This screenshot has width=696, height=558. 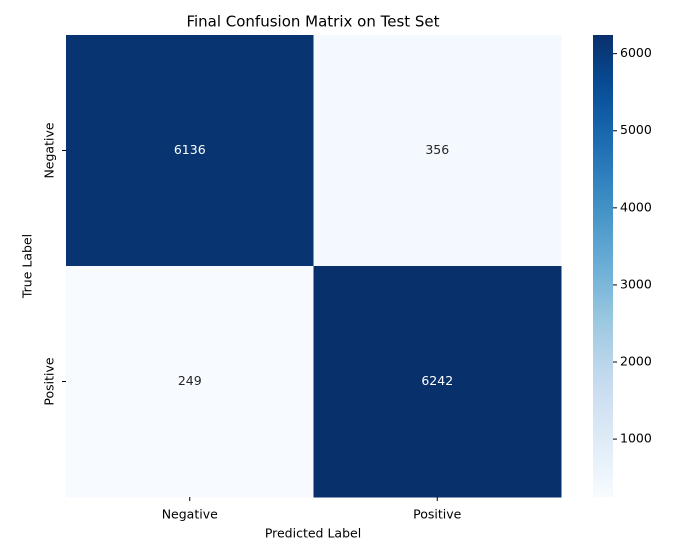 I want to click on chart-title: Final Confusion Matrix on Test Set, so click(x=312, y=22).